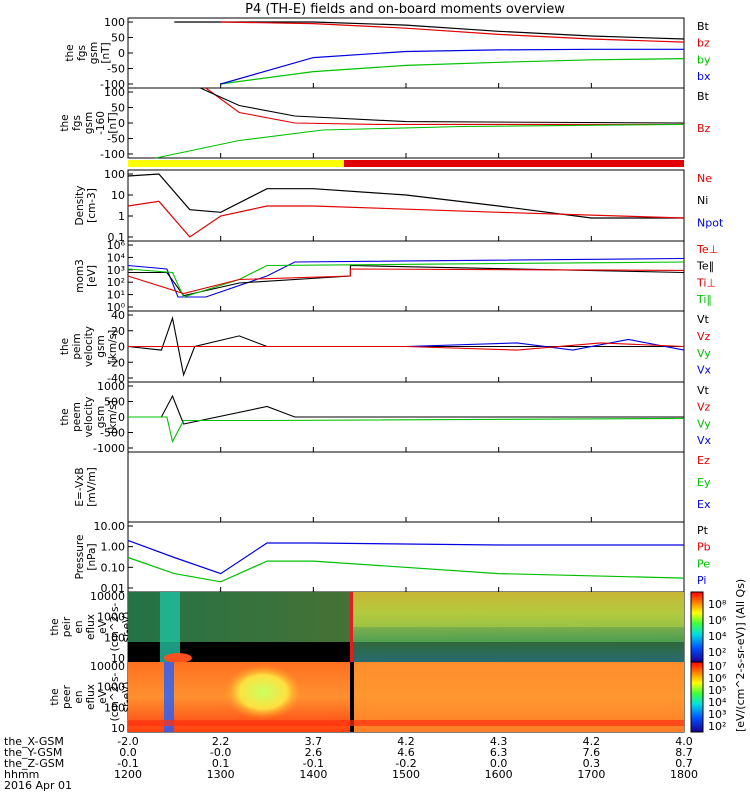  I want to click on legend-peim-Vy: Vy, so click(704, 353).